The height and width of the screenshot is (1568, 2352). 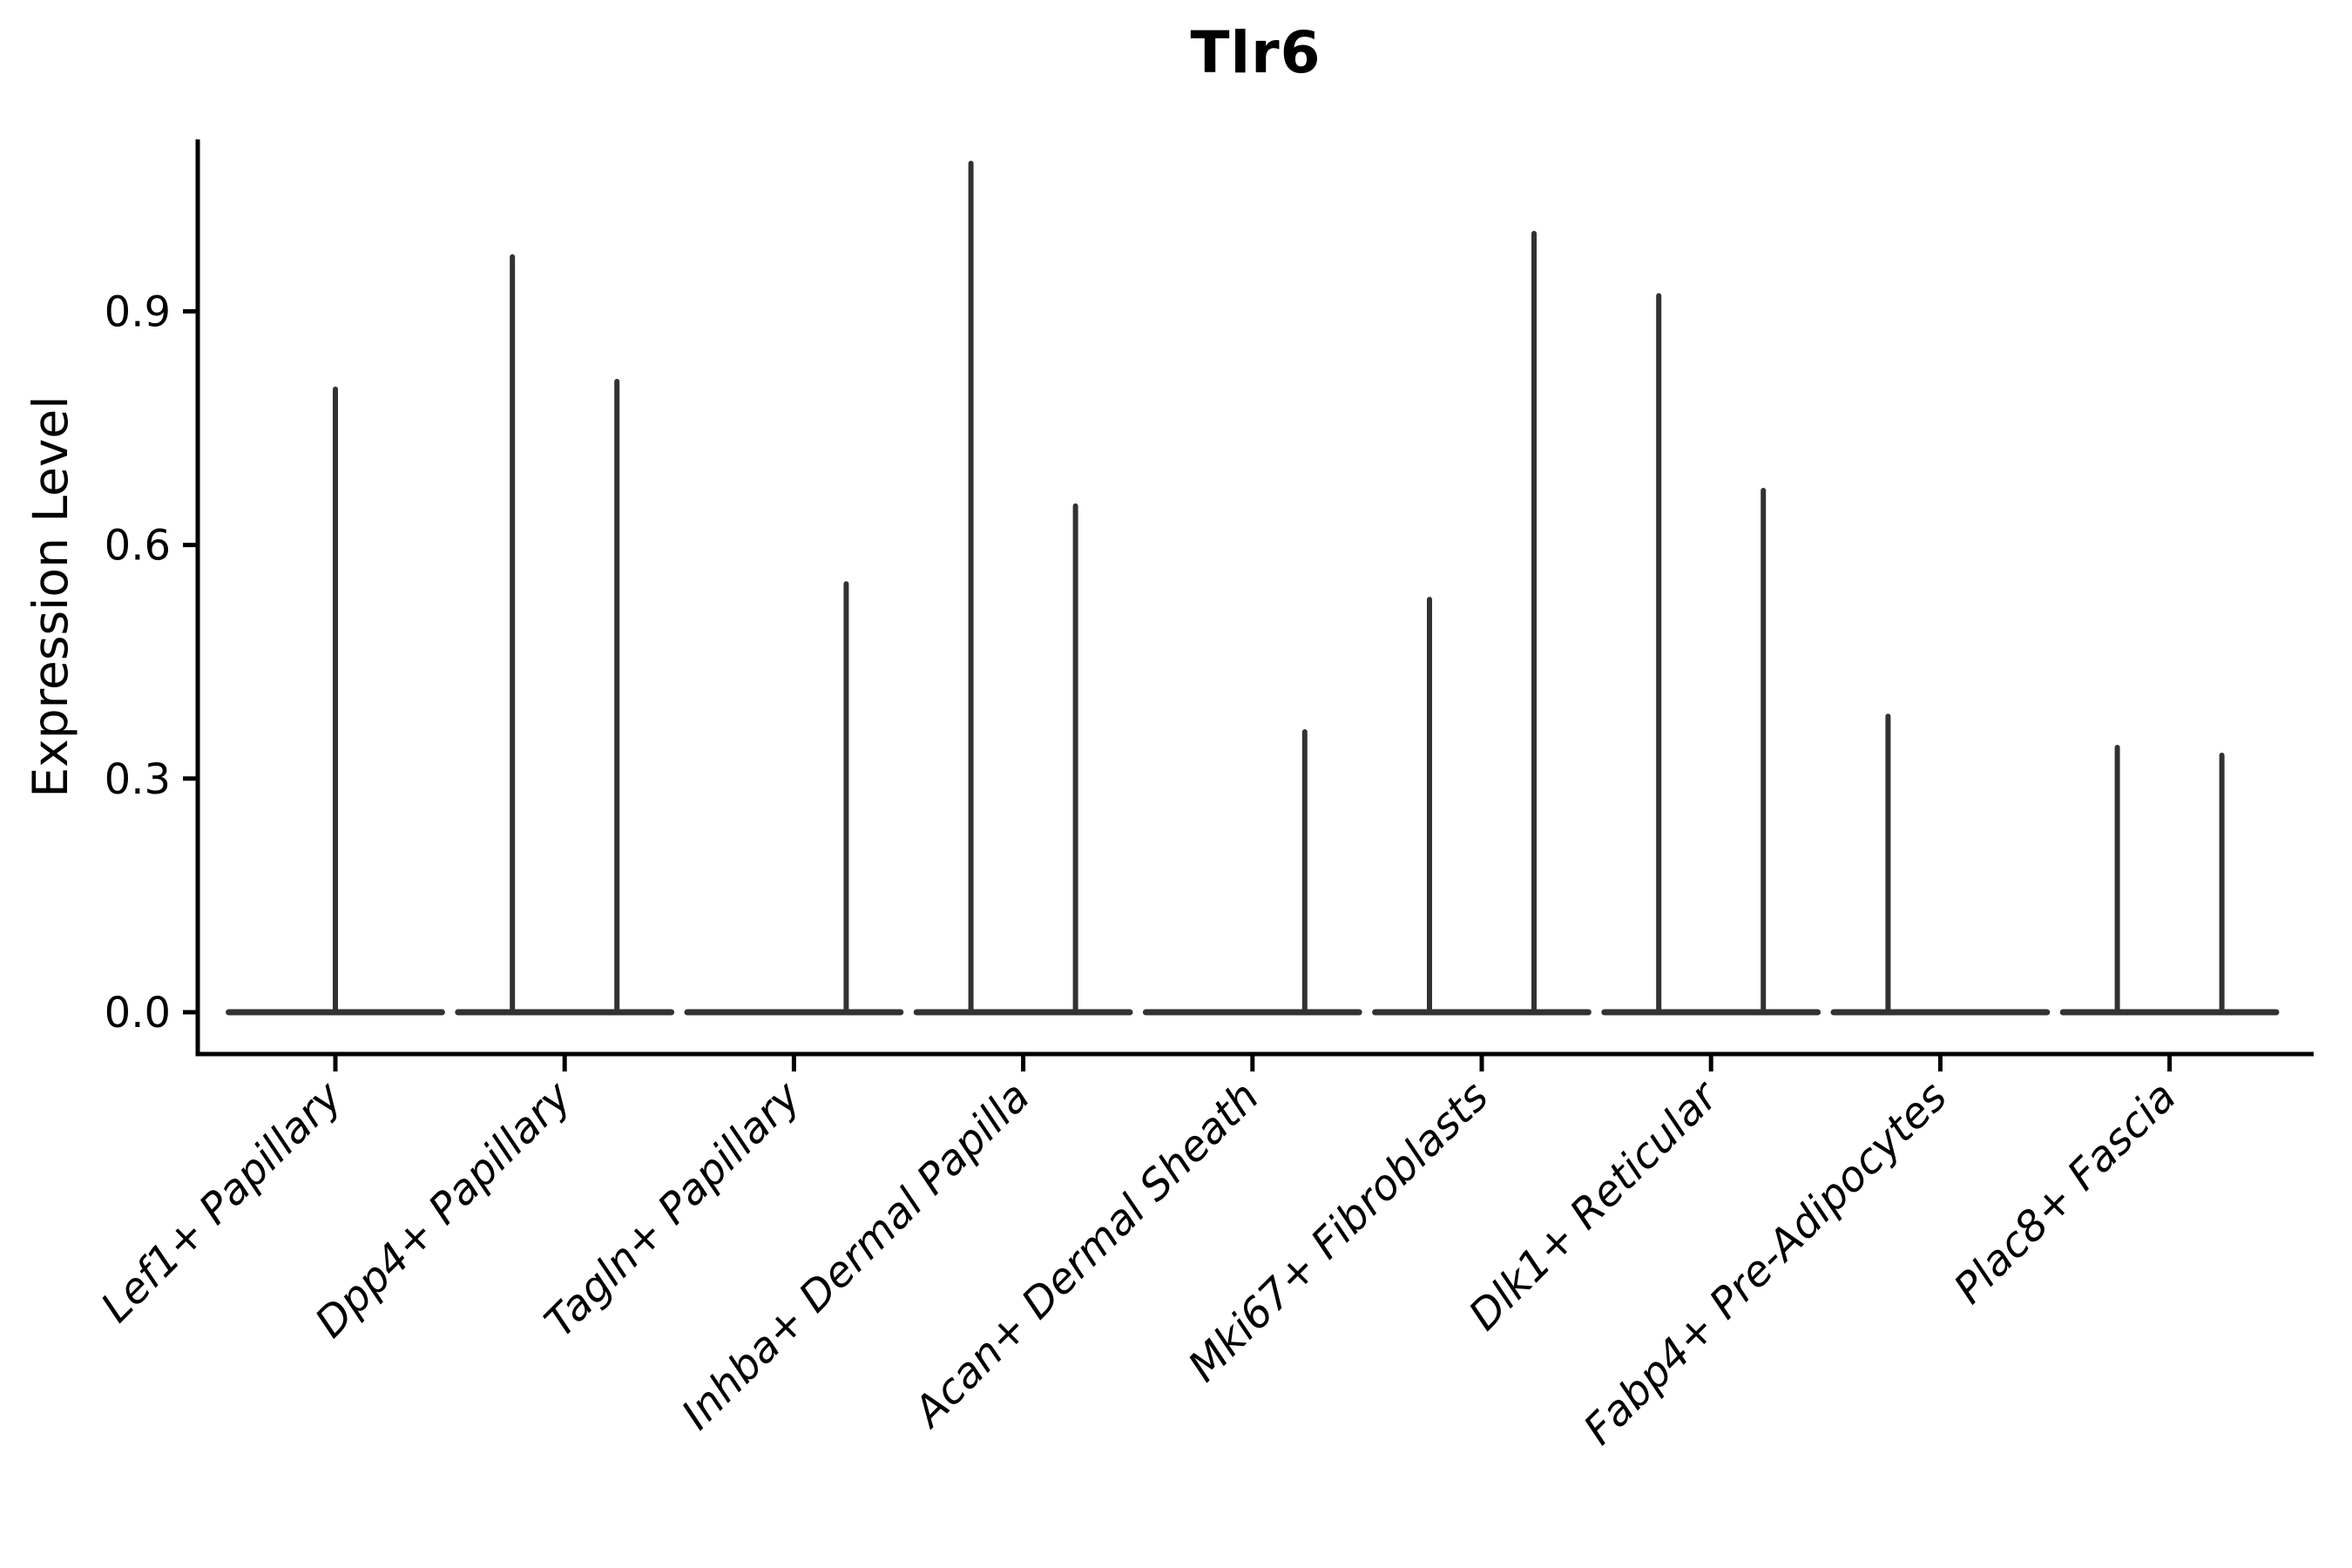 I want to click on x-category-label: Plac8+ Fascia, so click(x=2065, y=1193).